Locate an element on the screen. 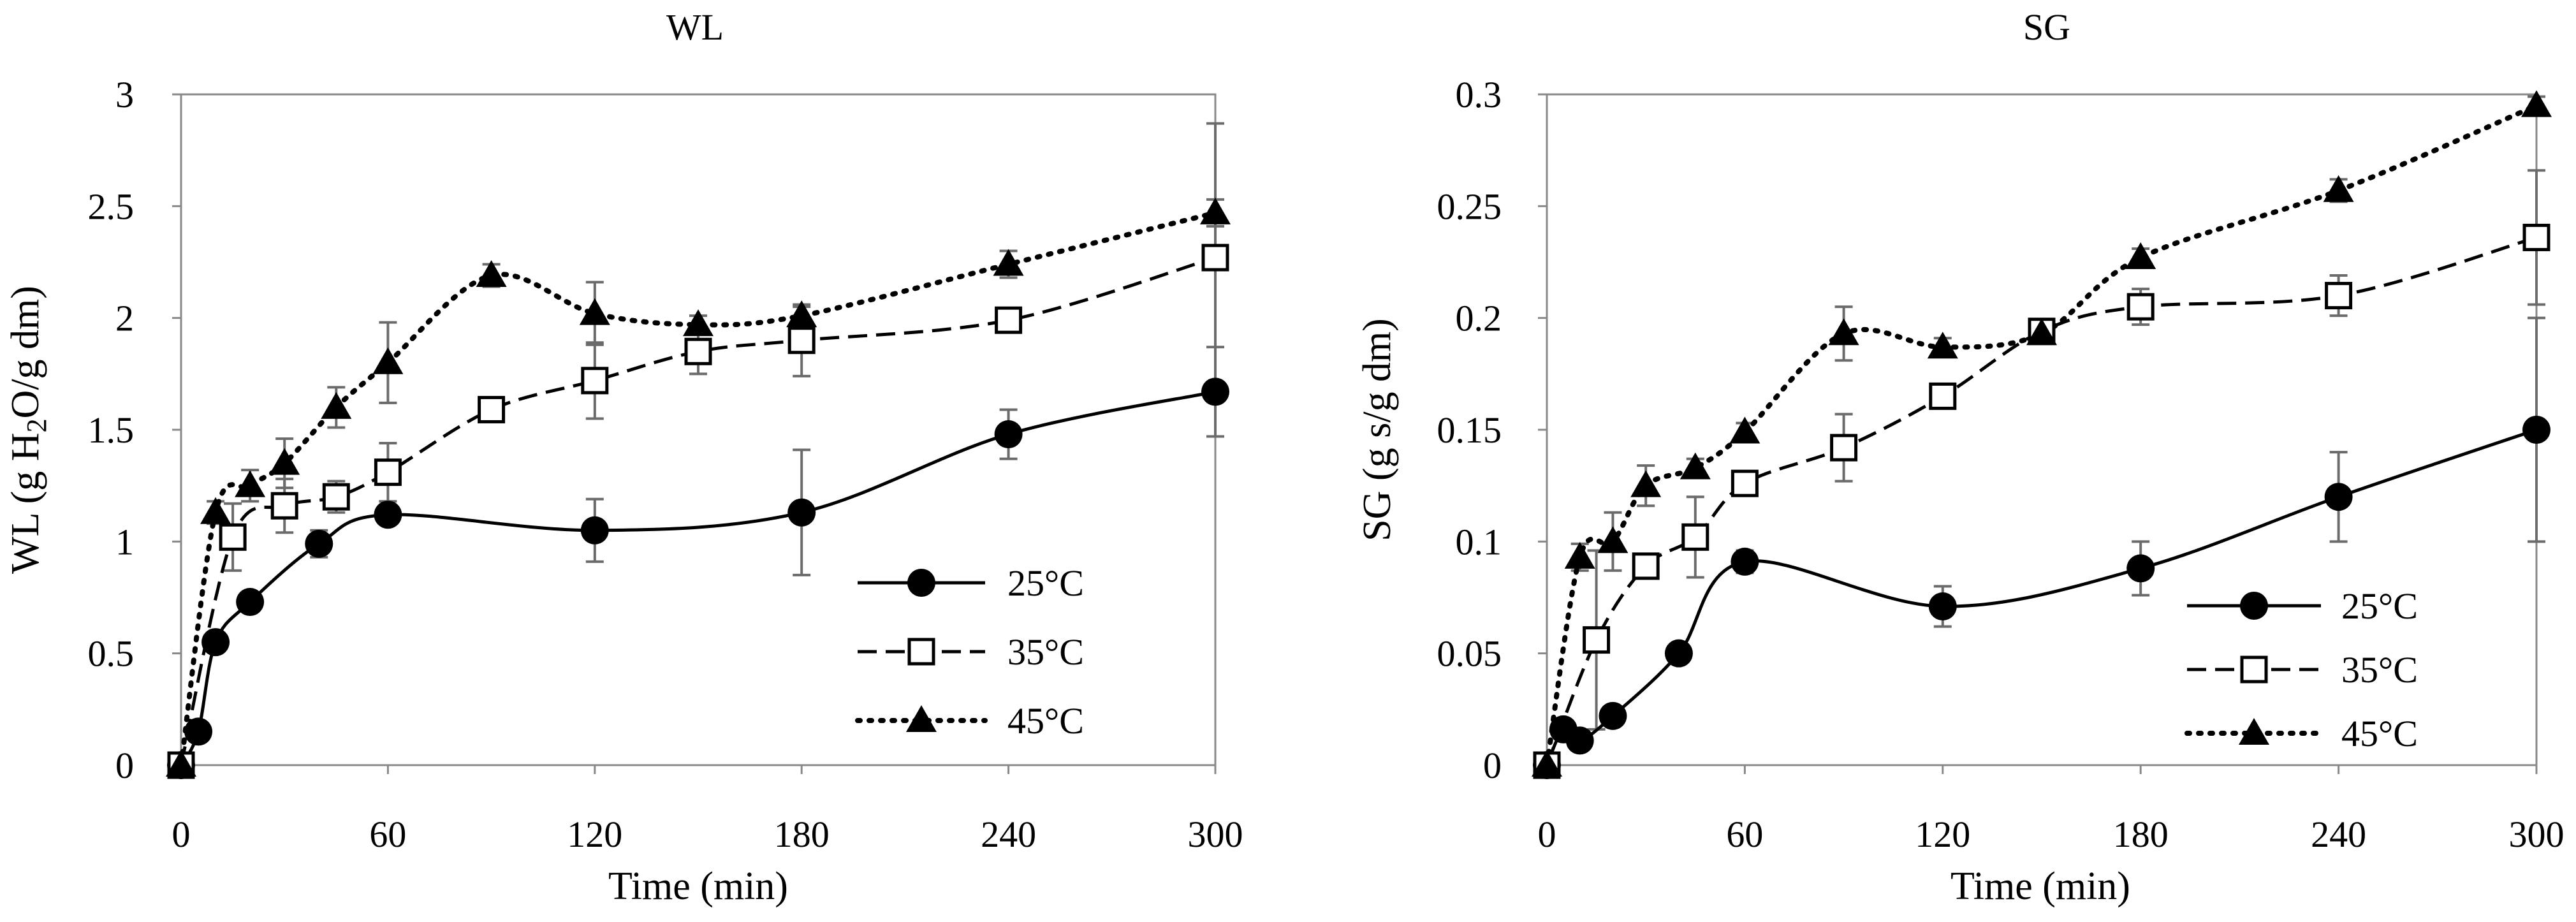 The height and width of the screenshot is (922, 2576). x-axis-ticks: 0 60 120 180 240 300 is located at coordinates (2051, 810).